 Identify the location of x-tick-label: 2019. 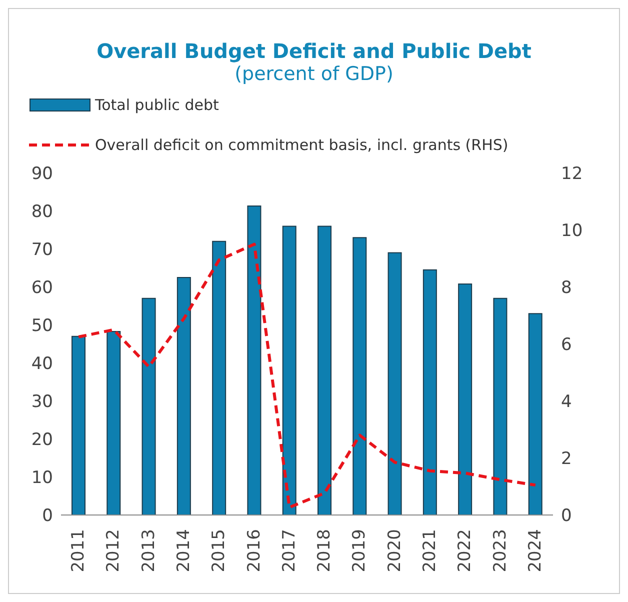
(360, 550).